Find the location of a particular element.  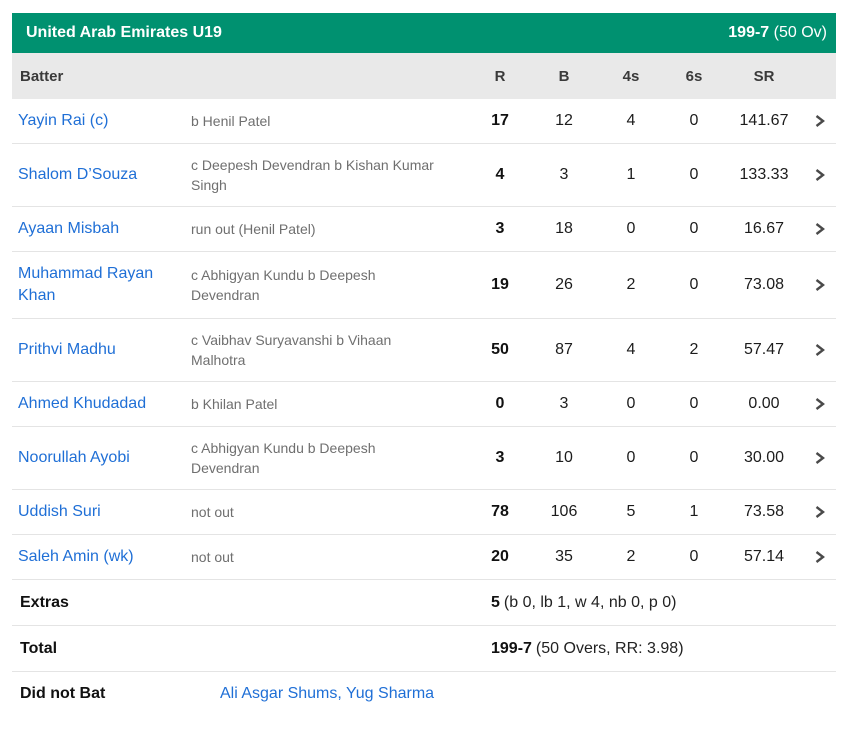

column-batter: Batter is located at coordinates (42, 76).